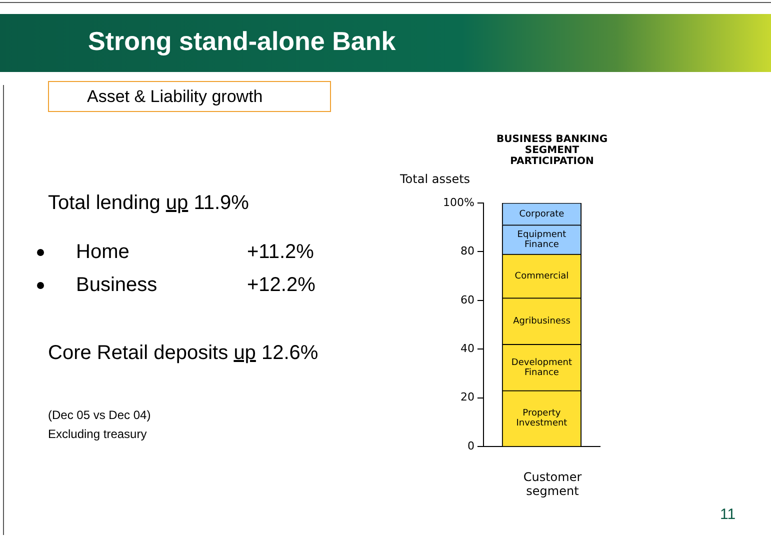 This screenshot has width=771, height=538. Describe the element at coordinates (542, 321) in the screenshot. I see `series-label: Agribusiness` at that location.